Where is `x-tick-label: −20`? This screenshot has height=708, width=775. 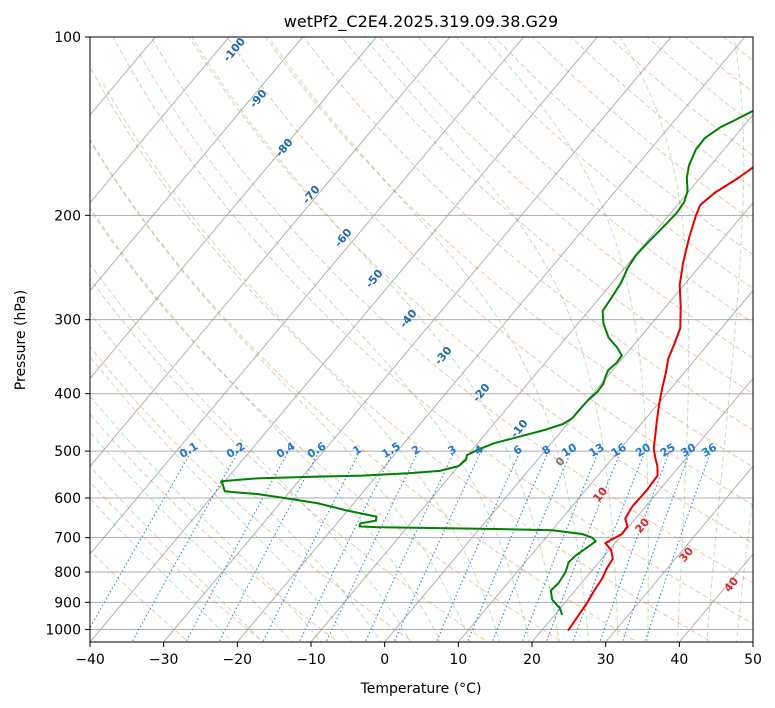 x-tick-label: −20 is located at coordinates (238, 660).